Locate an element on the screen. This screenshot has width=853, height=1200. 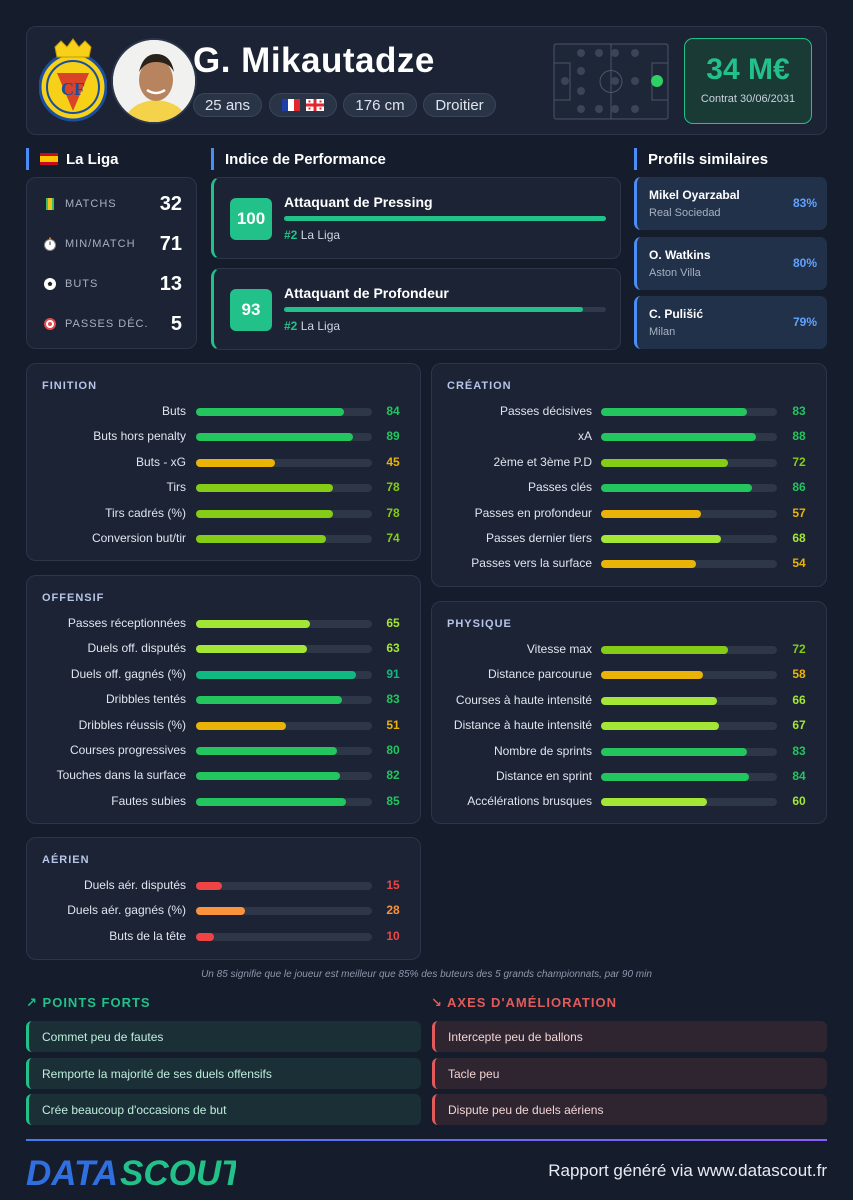
metric-label: Distance parcourue is located at coordinates (539, 674).